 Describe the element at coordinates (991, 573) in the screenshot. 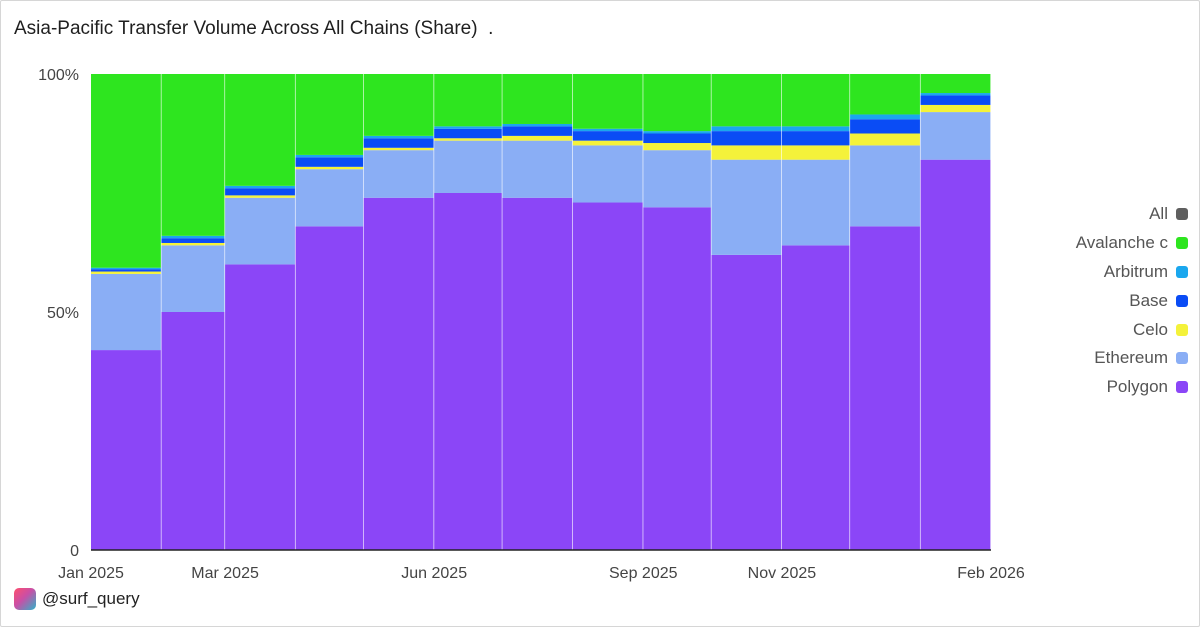

I see `x-tick-label: Feb 2026` at that location.